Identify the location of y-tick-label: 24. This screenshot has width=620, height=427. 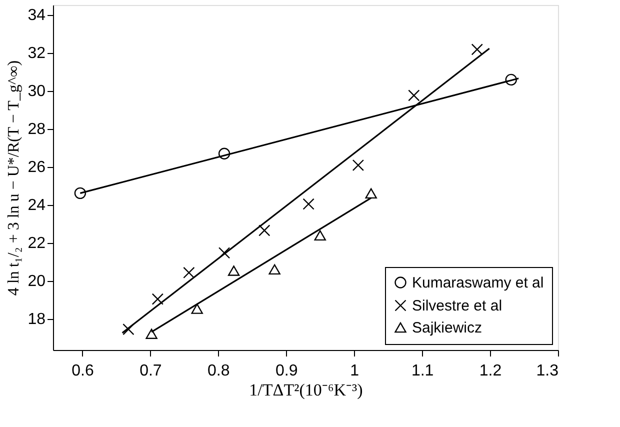
(37, 205).